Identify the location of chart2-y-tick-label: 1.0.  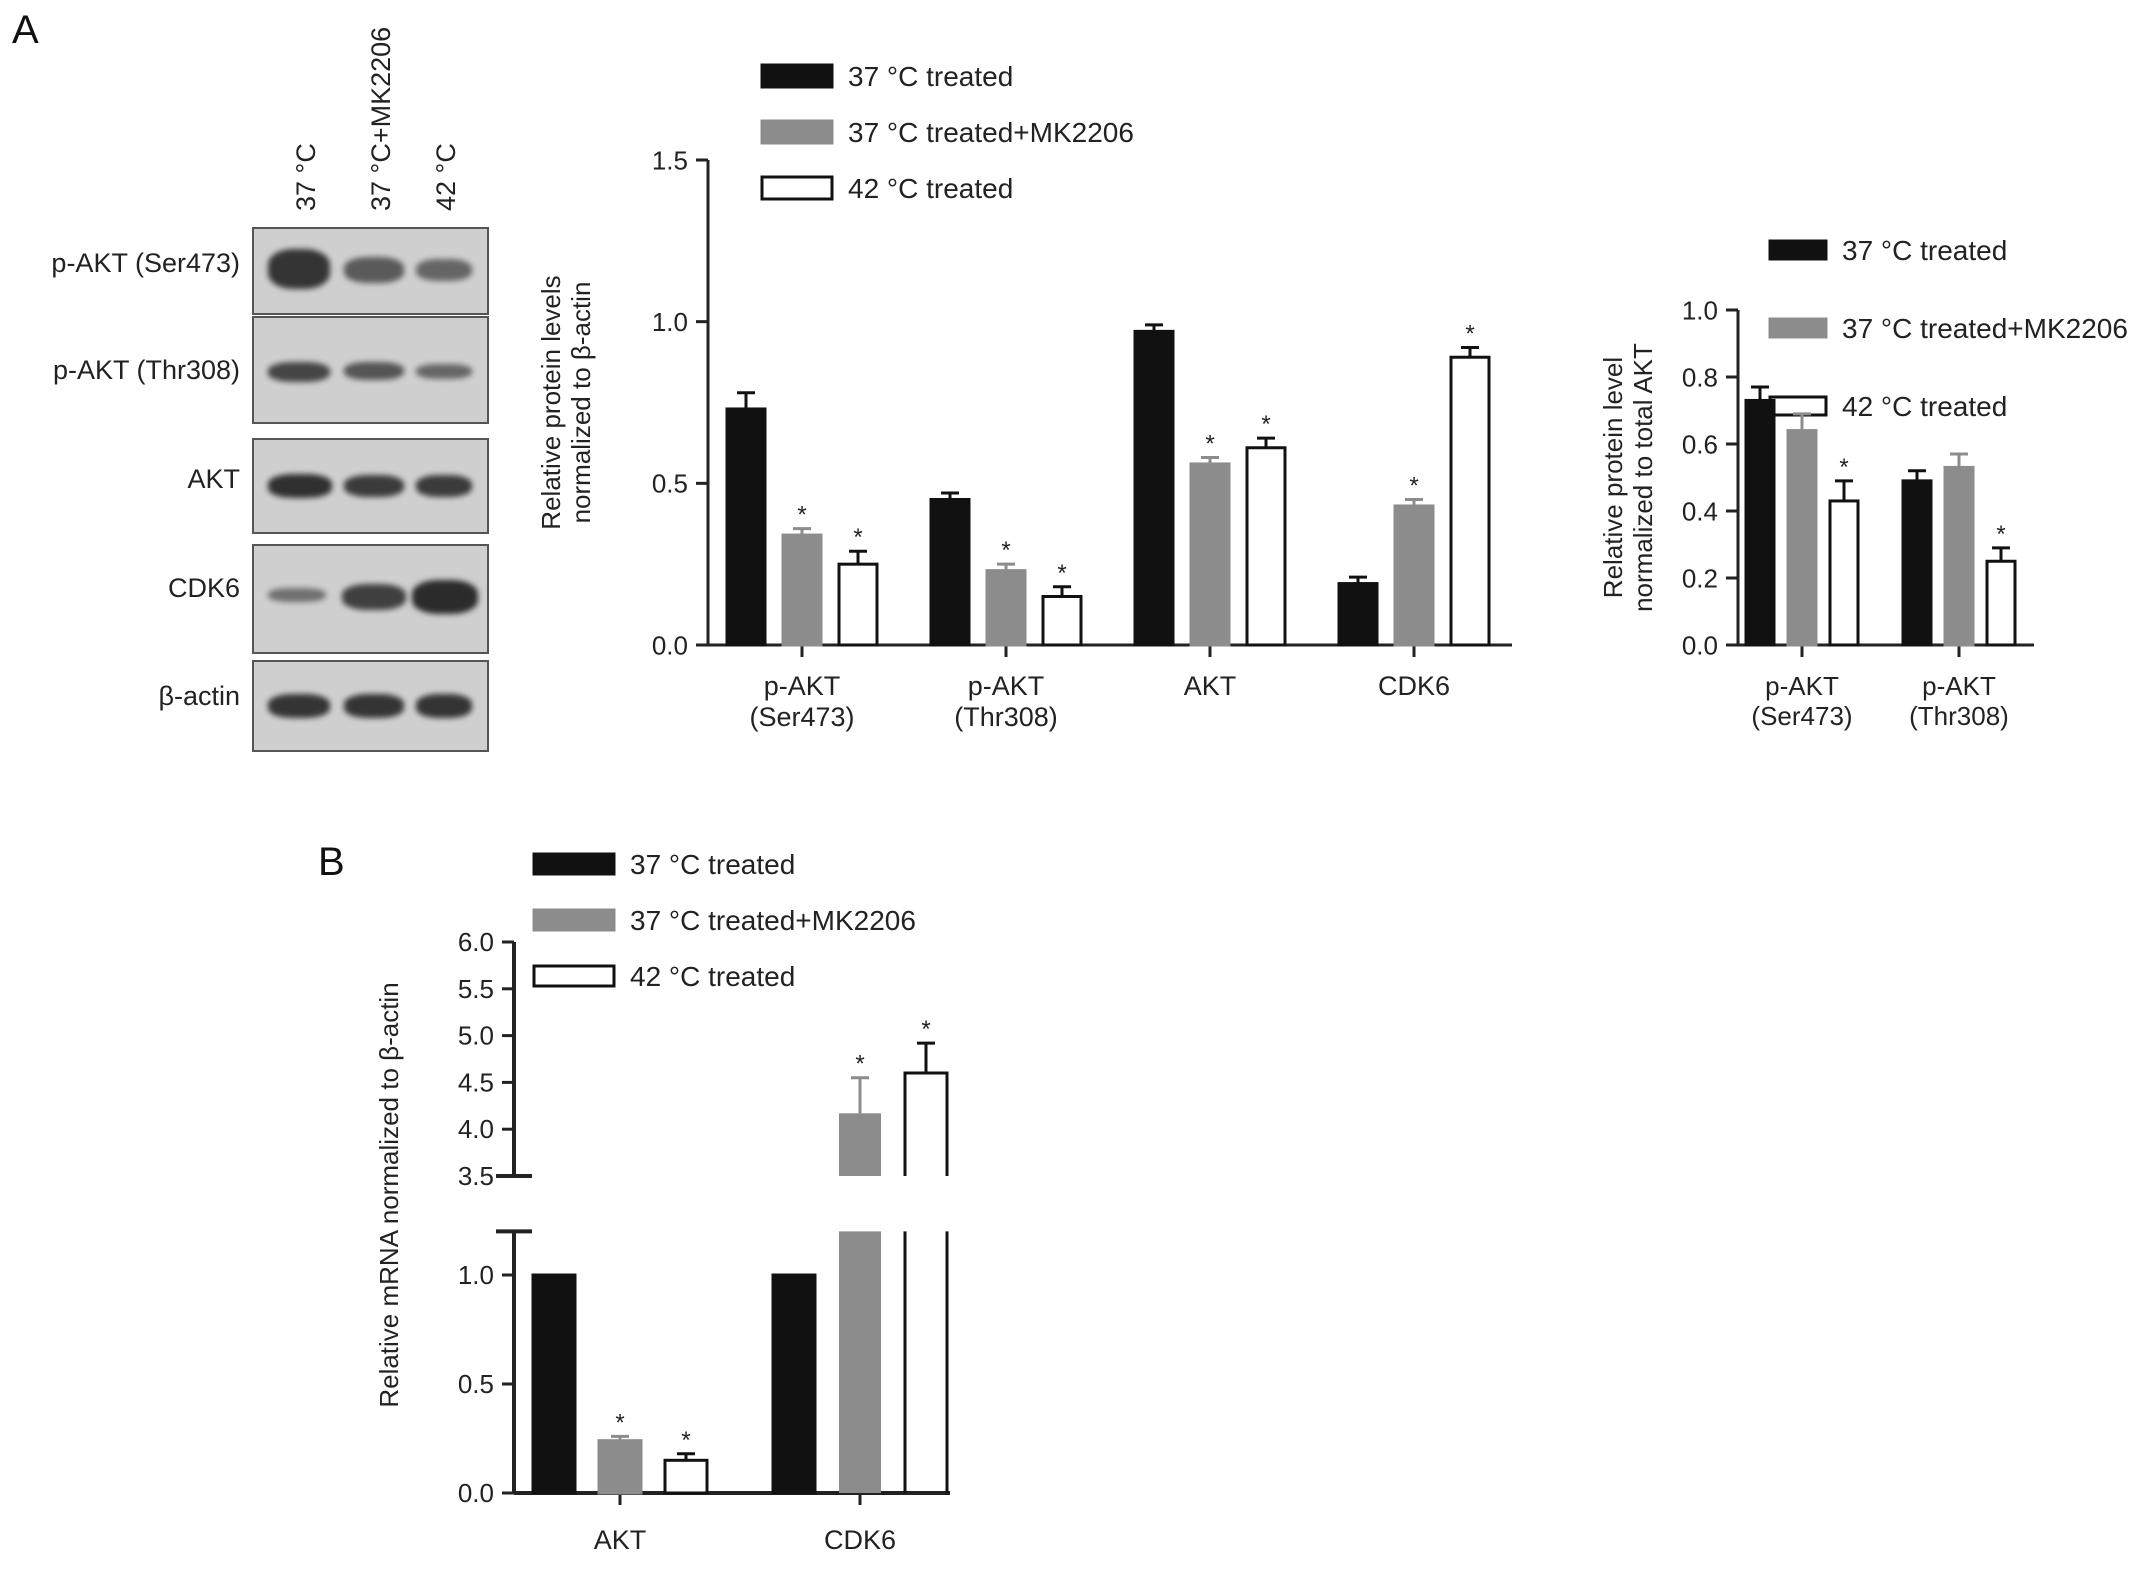
(1700, 310).